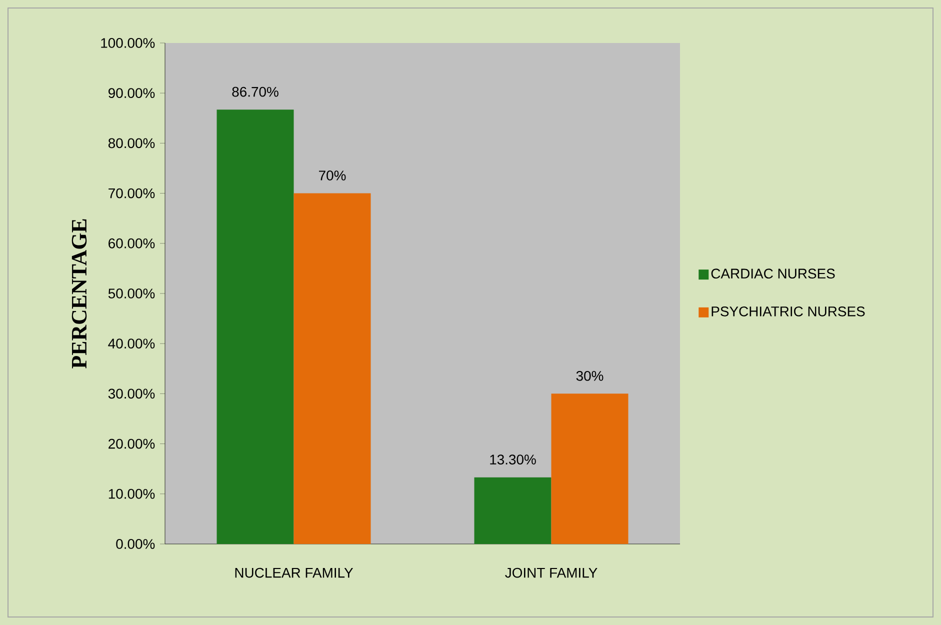 The image size is (941, 625). I want to click on y-axis-title: PERCENTAGE, so click(79, 293).